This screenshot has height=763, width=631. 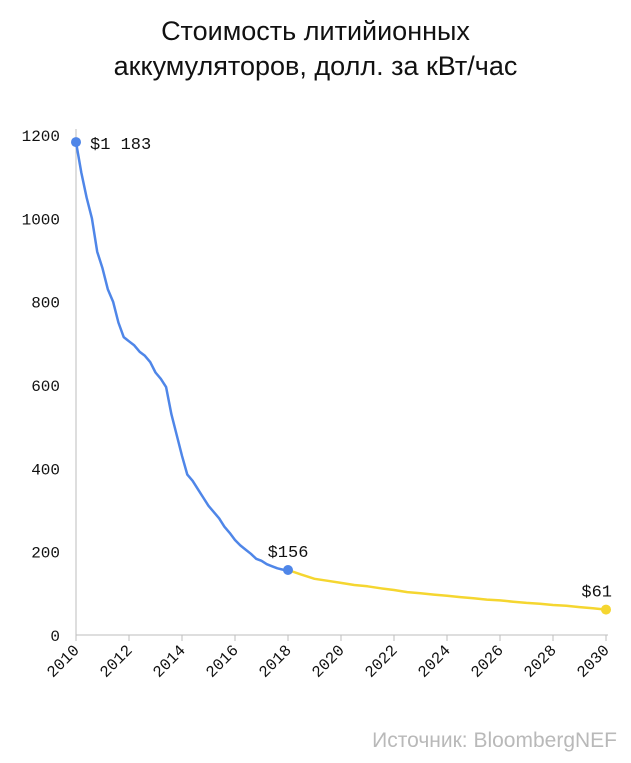 I want to click on chart-title-line-2: аккумуляторов, долл. за кВт/час, so click(x=315, y=66).